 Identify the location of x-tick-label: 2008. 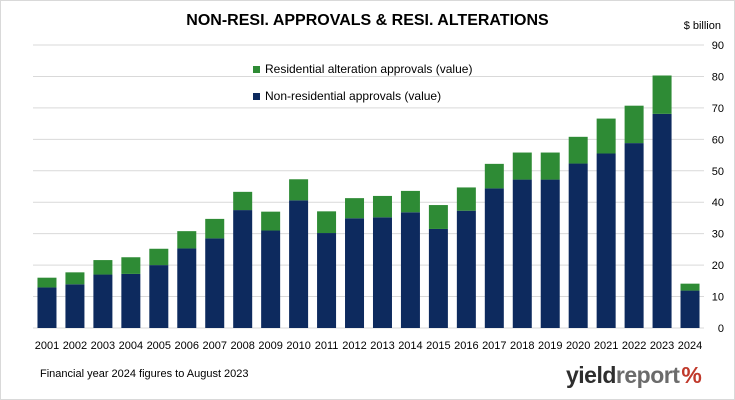
(242, 346).